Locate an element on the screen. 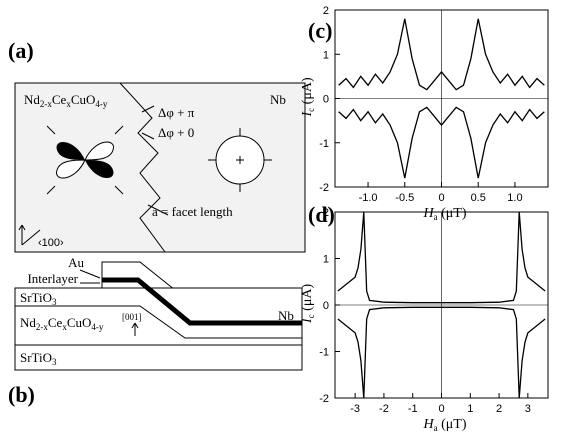  layer-label: Interlayer is located at coordinates (52, 278).